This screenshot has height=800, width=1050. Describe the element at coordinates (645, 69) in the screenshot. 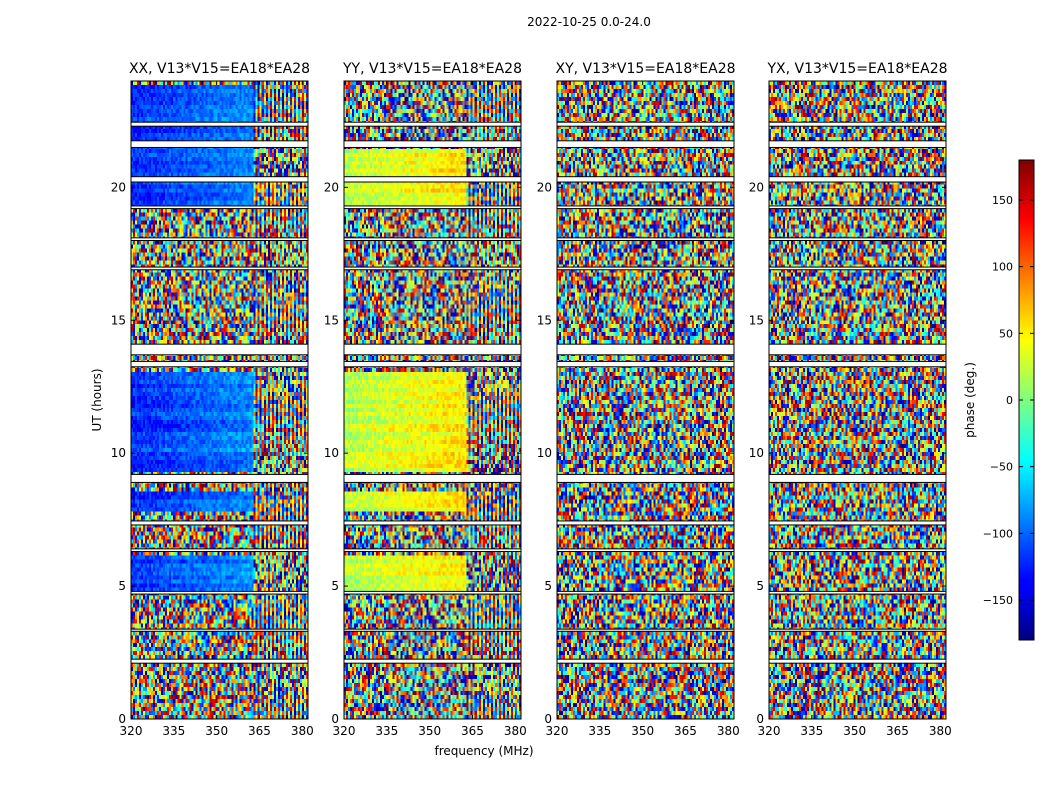

I see `panel-title: XY, V13*V15=EA18*EA28` at that location.